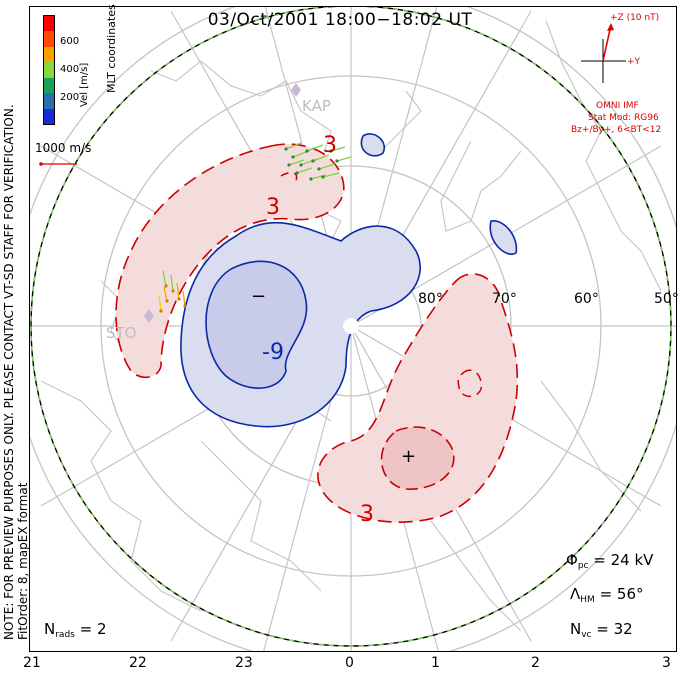 The width and height of the screenshot is (680, 674). I want to click on imf-z-label: +Z (10 nT), so click(635, 18).